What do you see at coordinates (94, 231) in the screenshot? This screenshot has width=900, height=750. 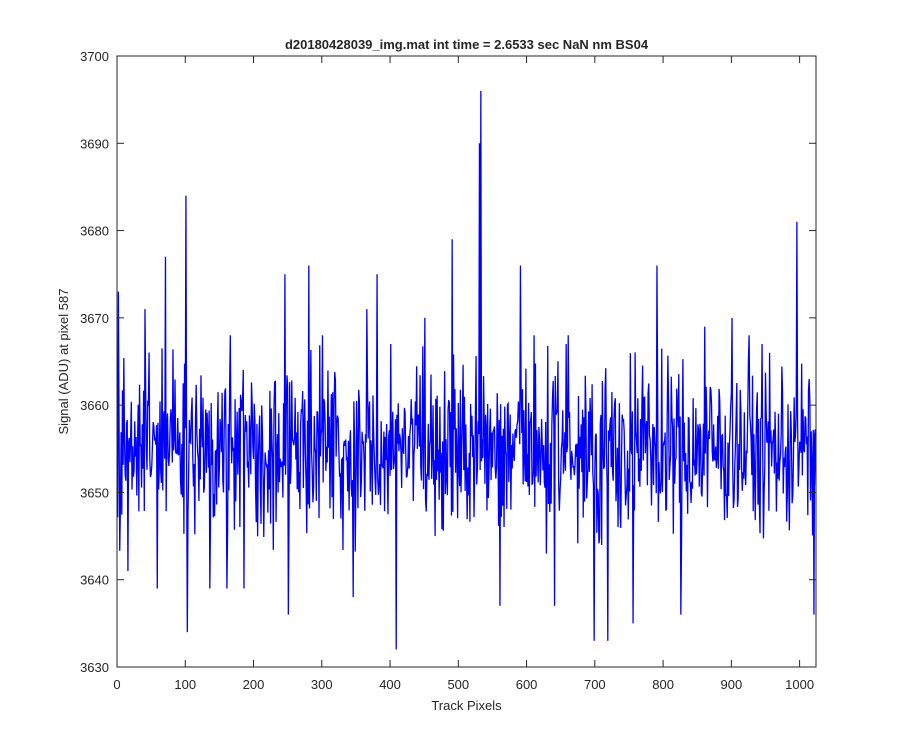 I see `y-tick-label: 3680` at bounding box center [94, 231].